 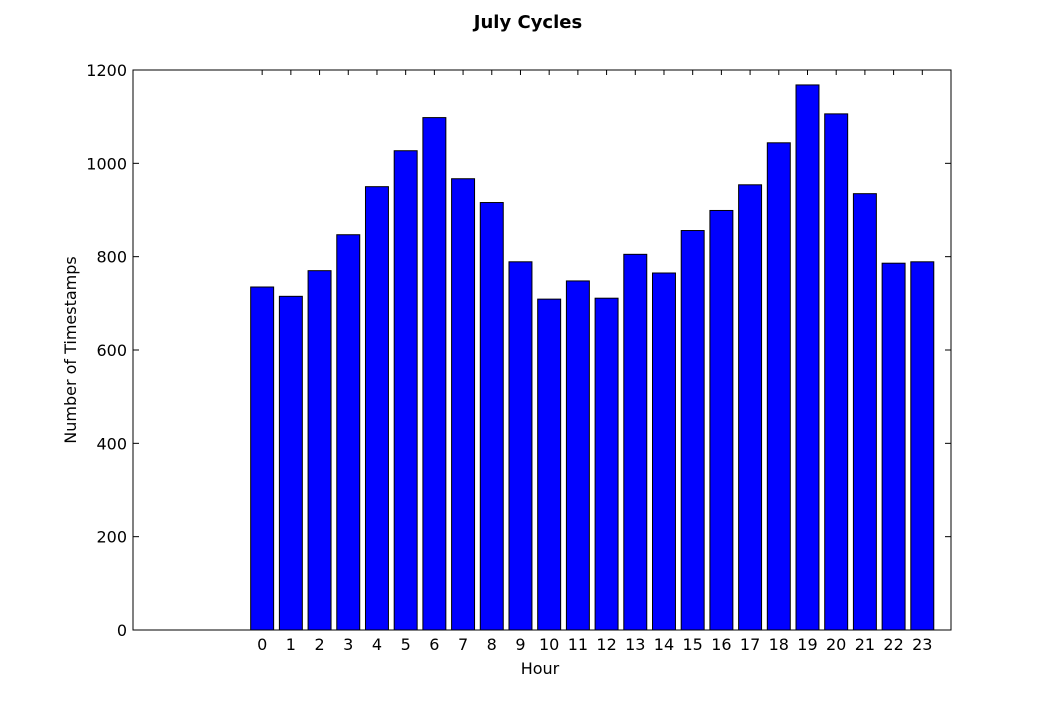 What do you see at coordinates (865, 644) in the screenshot?
I see `x-tick-label: 21` at bounding box center [865, 644].